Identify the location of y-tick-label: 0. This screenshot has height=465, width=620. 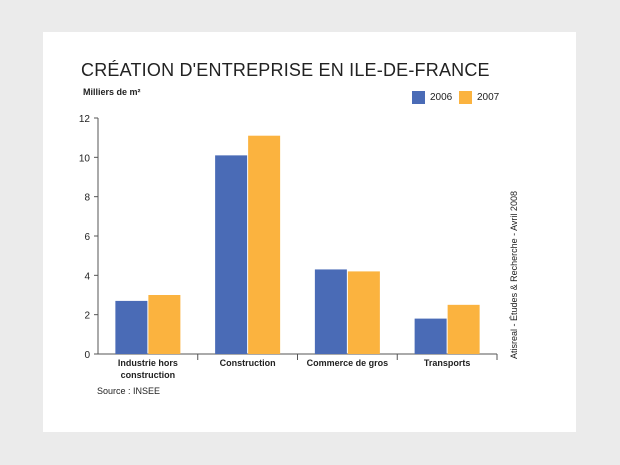
(87, 355).